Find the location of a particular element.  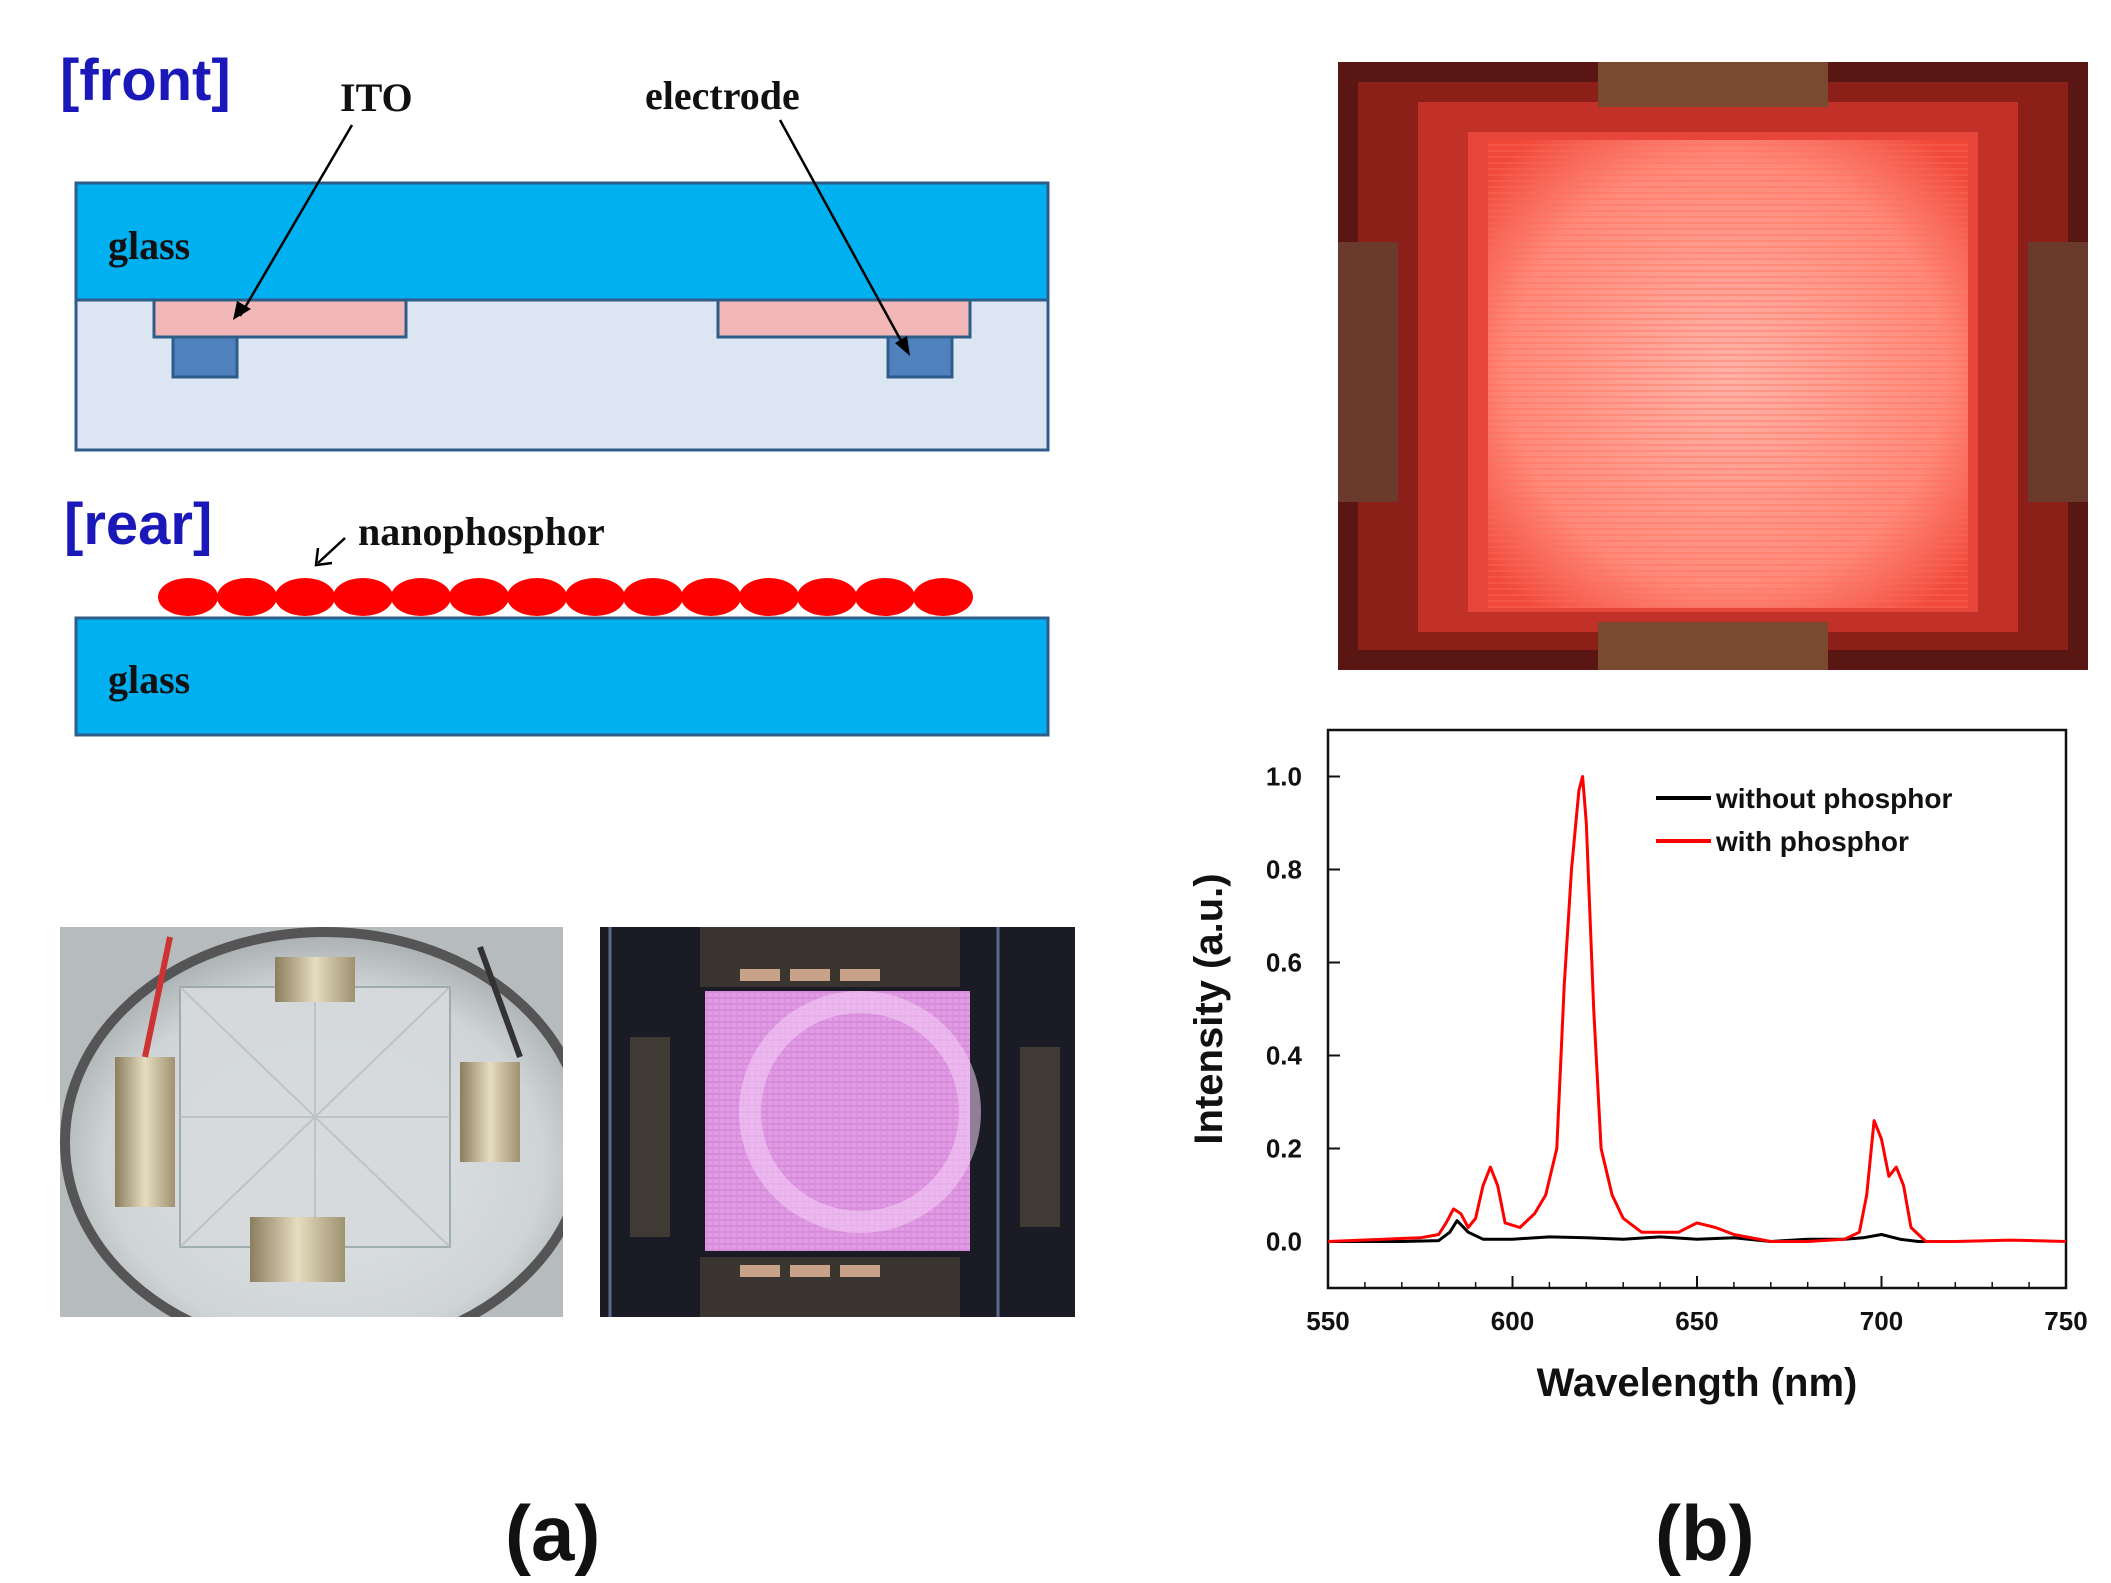

rear-section-label: [rear] is located at coordinates (138, 524).